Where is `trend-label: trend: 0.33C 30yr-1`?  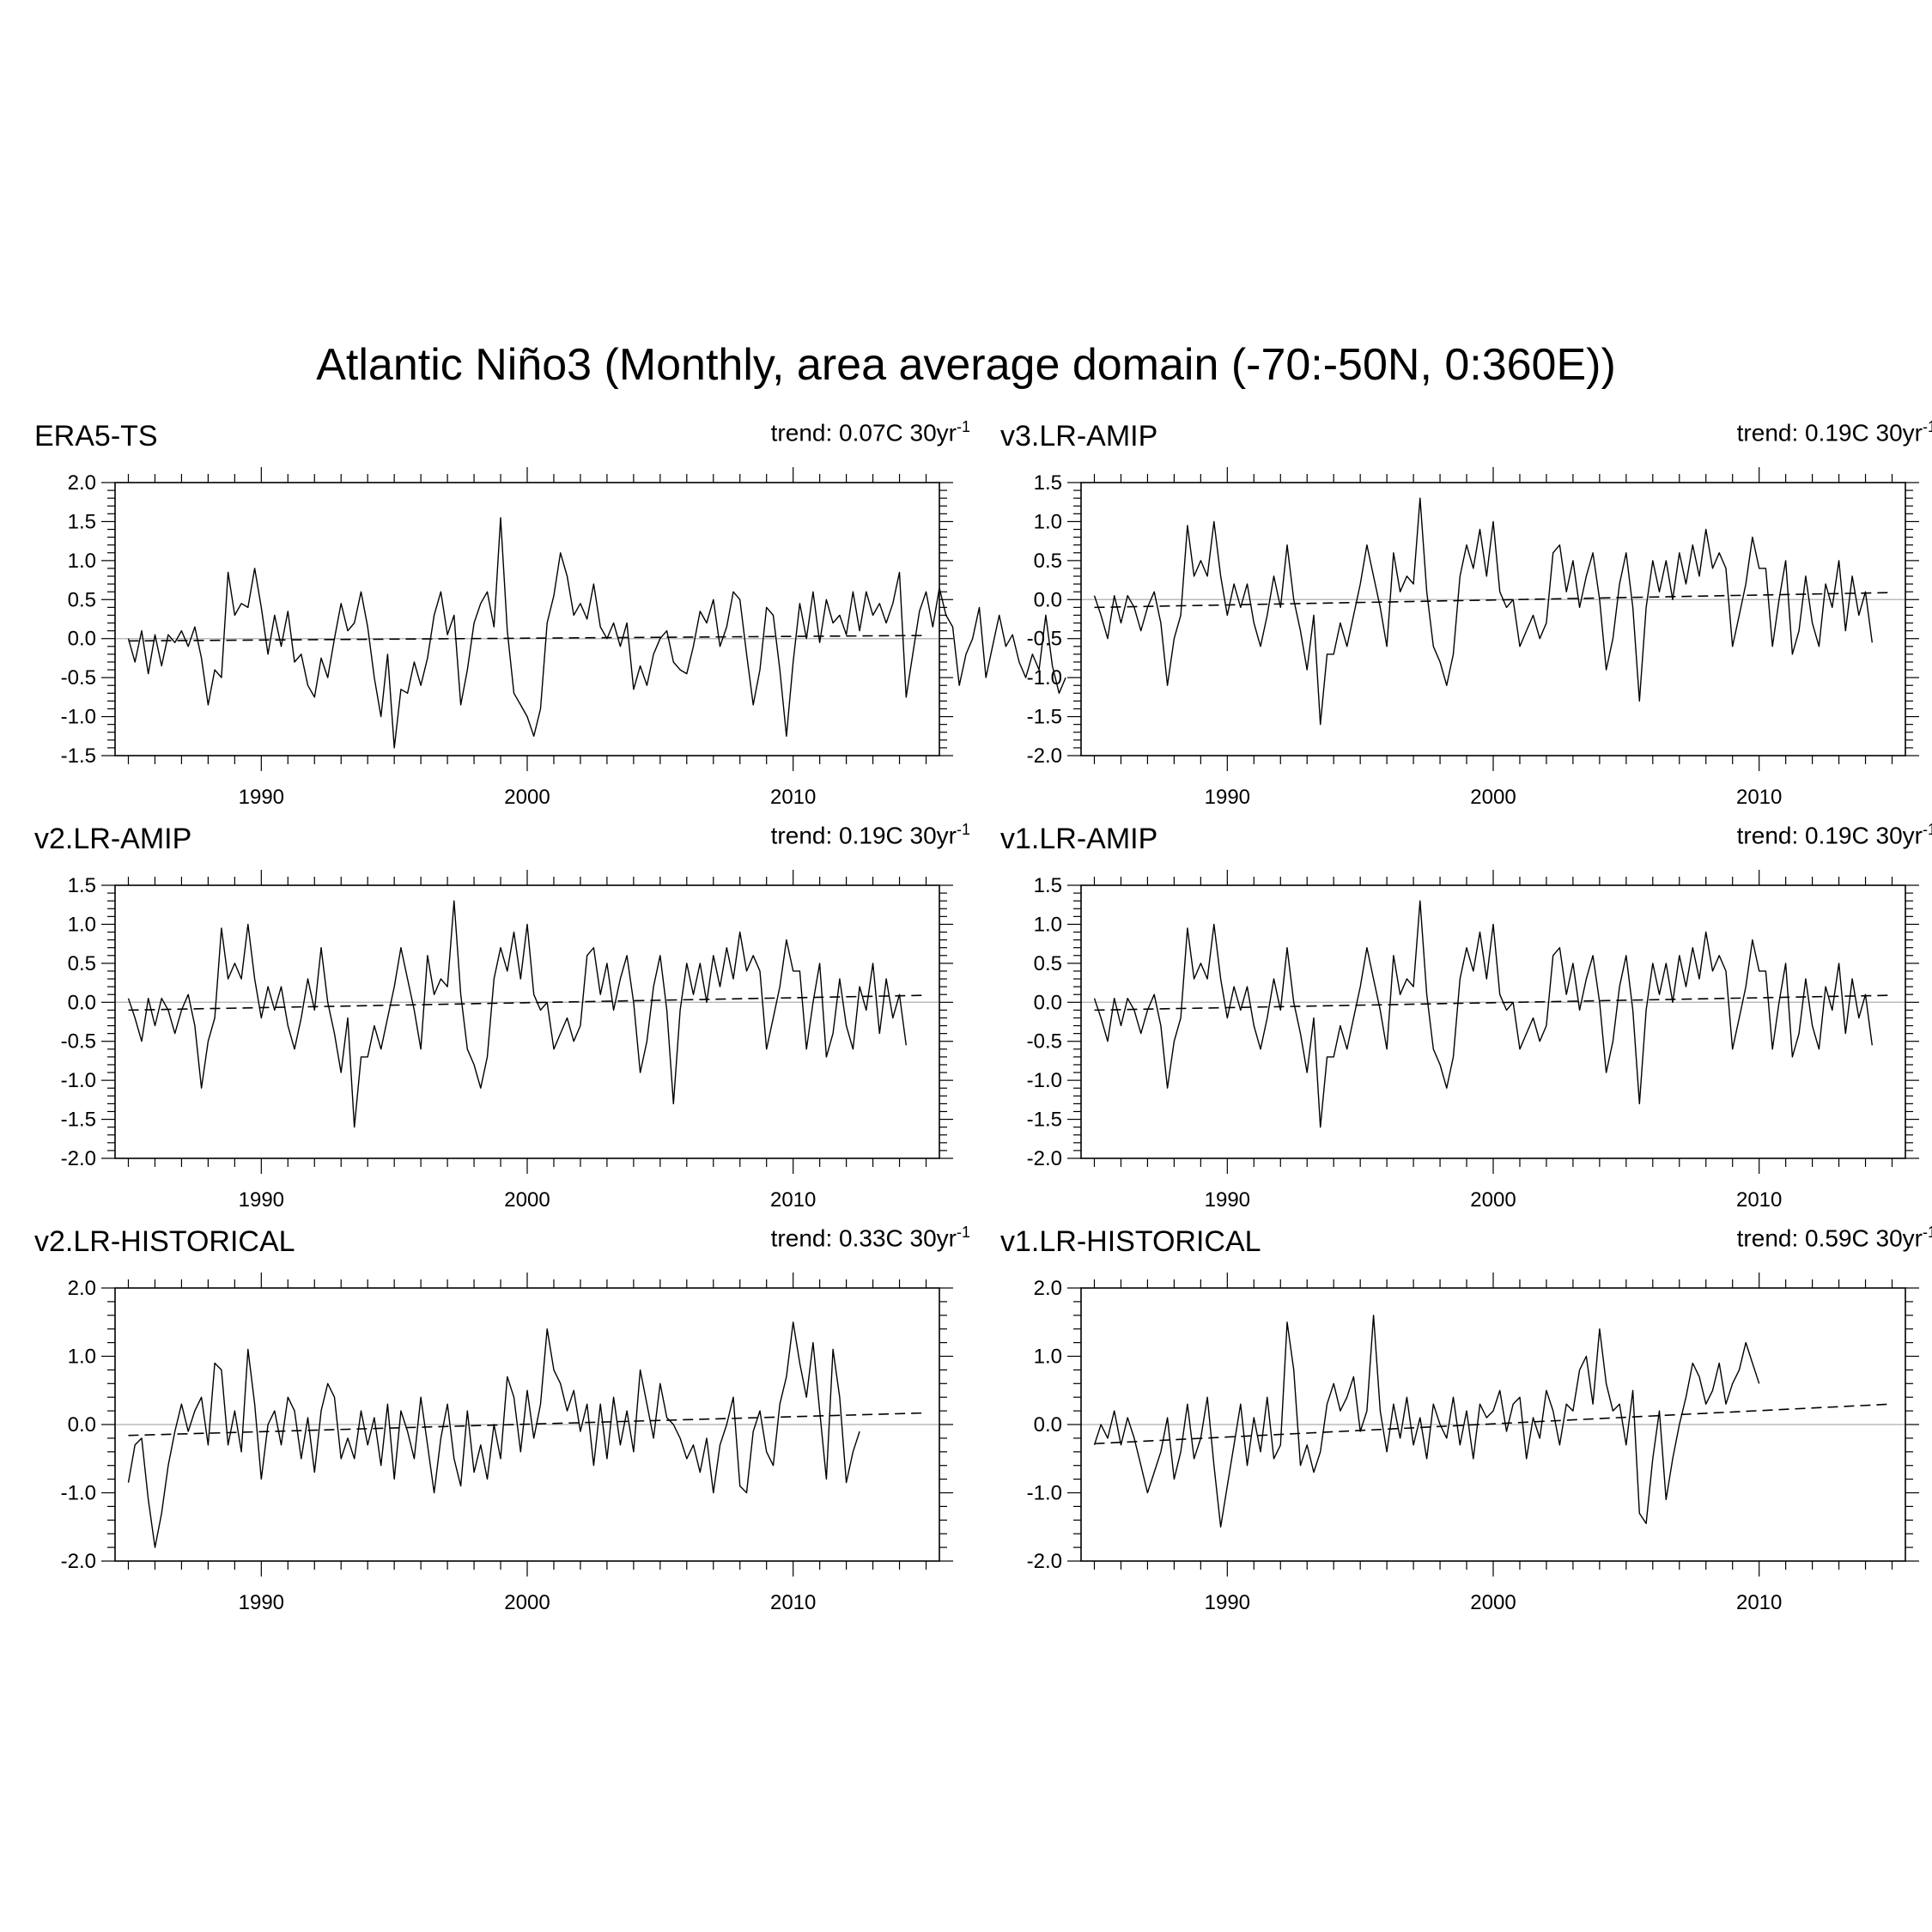
trend-label: trend: 0.33C 30yr-1 is located at coordinates (870, 1238).